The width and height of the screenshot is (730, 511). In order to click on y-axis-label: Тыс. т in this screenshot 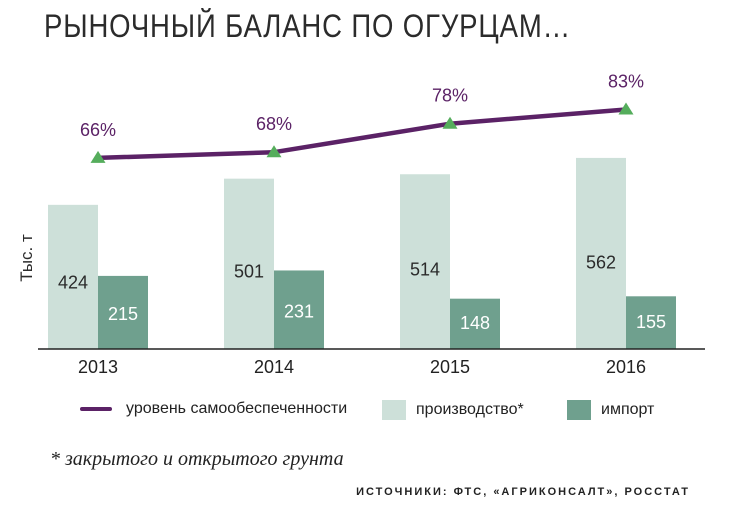, I will do `click(26, 258)`.